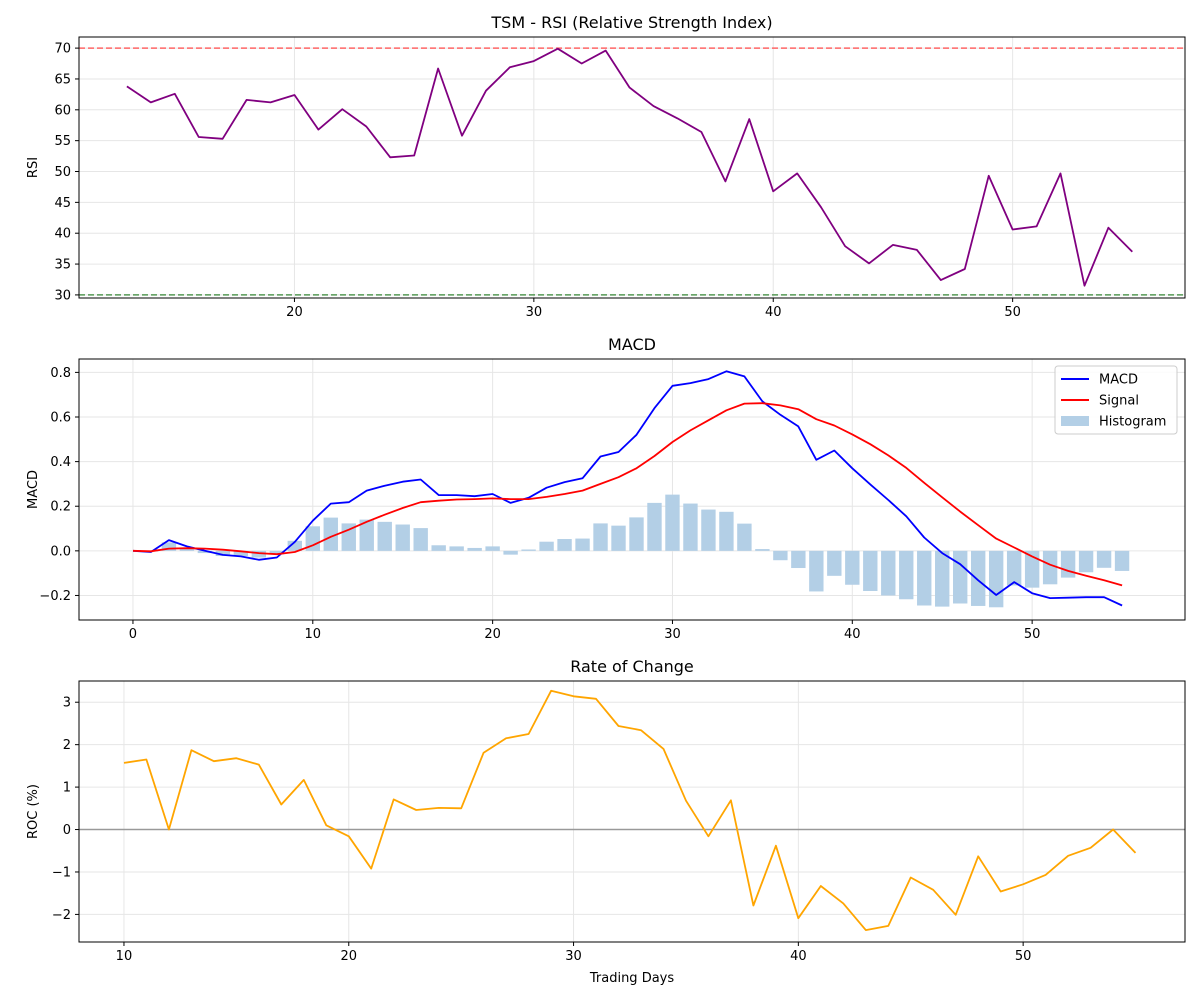 This screenshot has height=1000, width=1200. I want to click on legend: MACD Signal Histogram, so click(1116, 400).